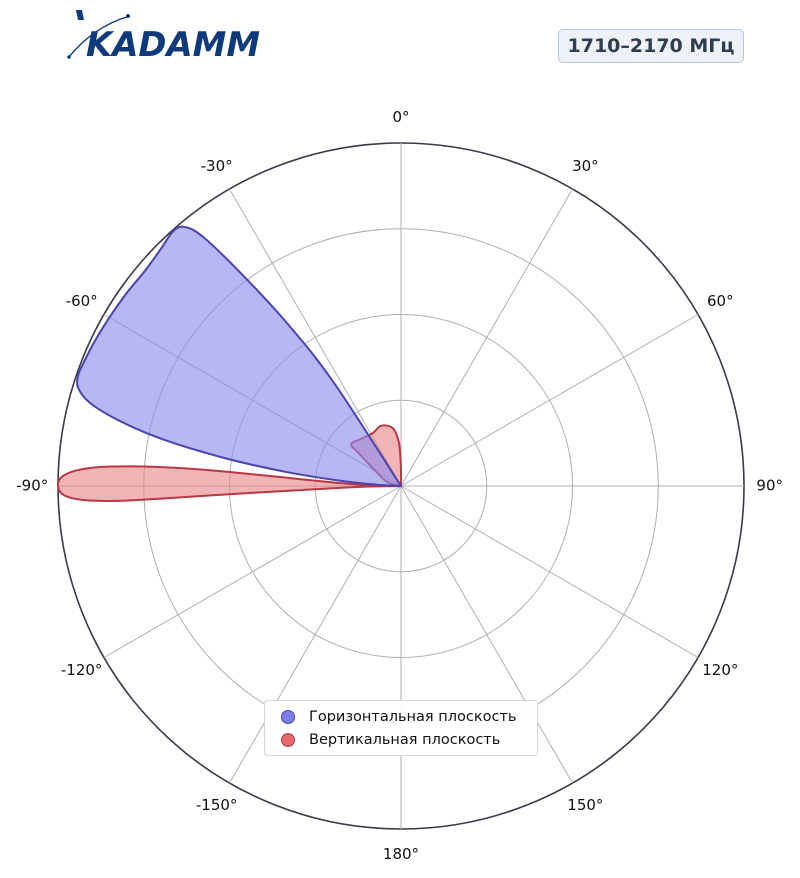  Describe the element at coordinates (400, 117) in the screenshot. I see `angle-tick-label: 0°` at that location.